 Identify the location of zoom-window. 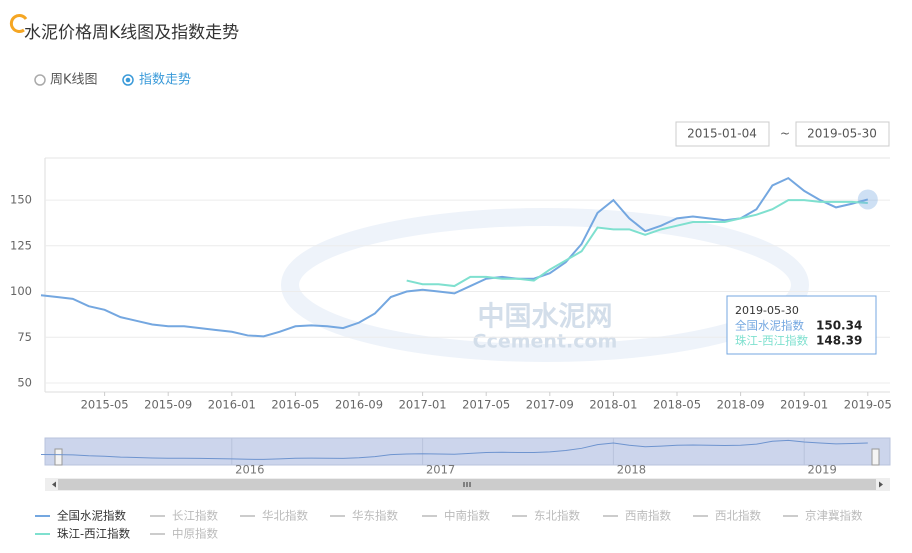
(467, 451).